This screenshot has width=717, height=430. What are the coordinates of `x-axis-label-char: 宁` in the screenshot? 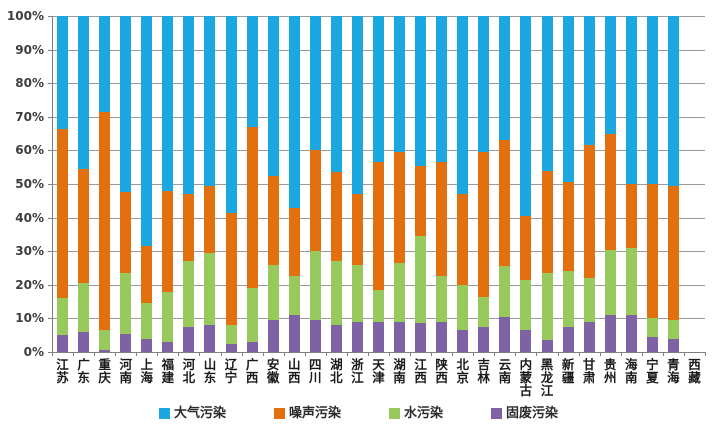 It's located at (652, 364).